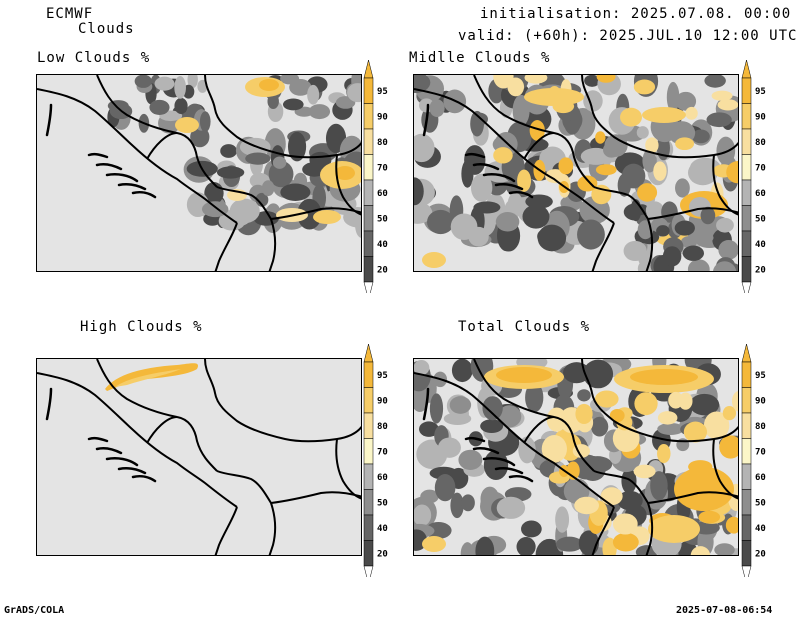 This screenshot has width=800, height=618. I want to click on colorbar-tick-label: 20, so click(760, 554).